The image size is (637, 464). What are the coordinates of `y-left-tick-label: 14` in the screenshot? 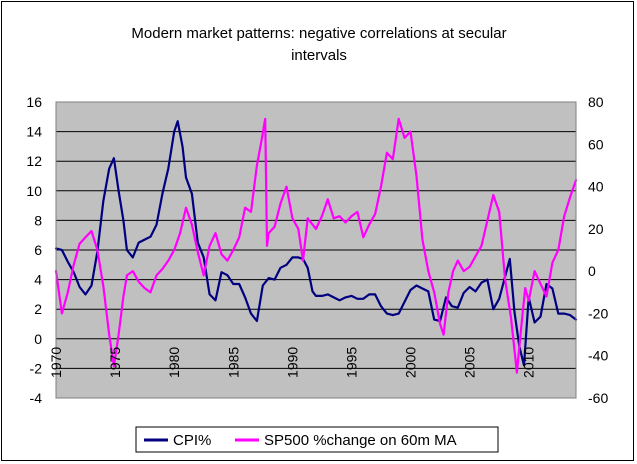 It's located at (34, 132).